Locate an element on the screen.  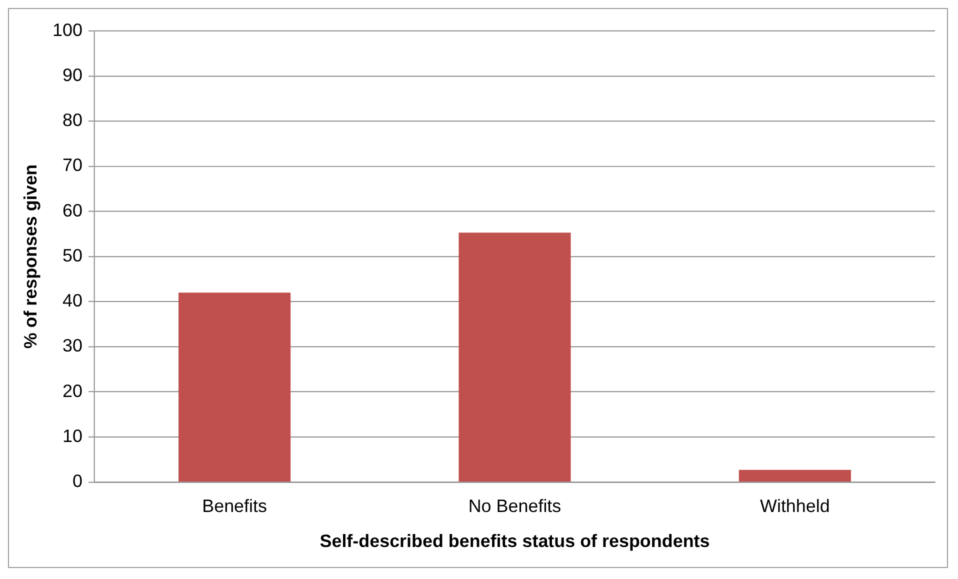
x-tick-label: Benefits is located at coordinates (234, 506).